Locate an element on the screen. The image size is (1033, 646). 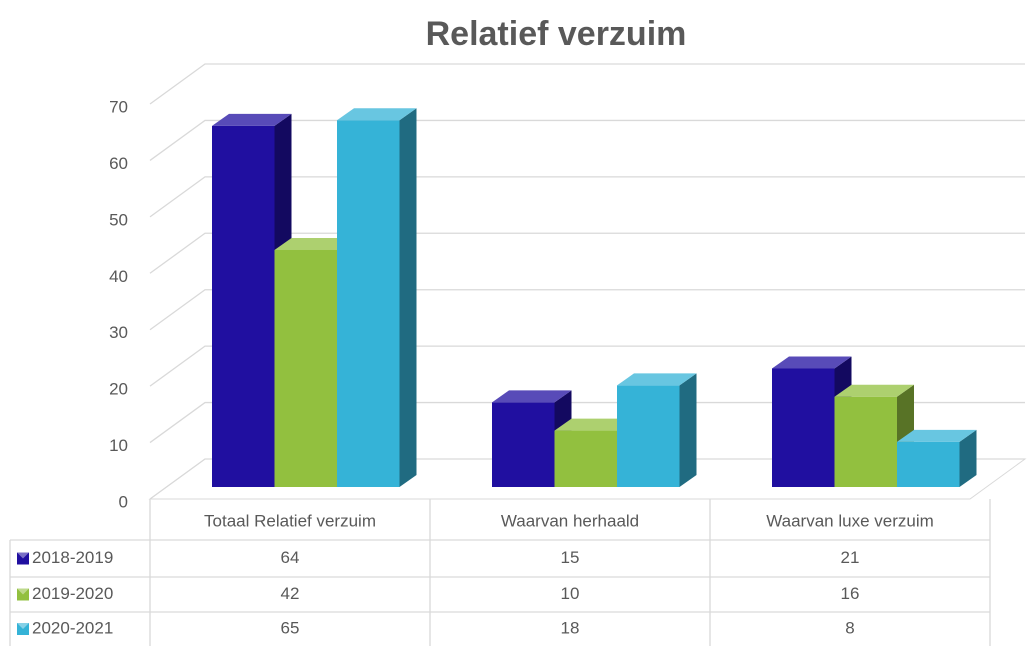
y-tick-label: 70 is located at coordinates (118, 106).